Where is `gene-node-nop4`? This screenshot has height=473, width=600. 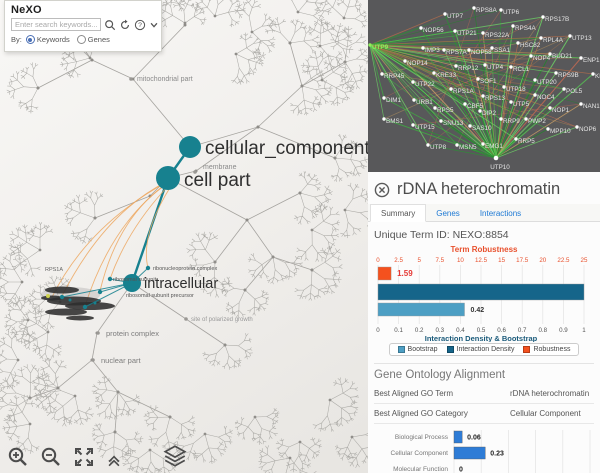
gene-node-nop4 is located at coordinates (531, 56).